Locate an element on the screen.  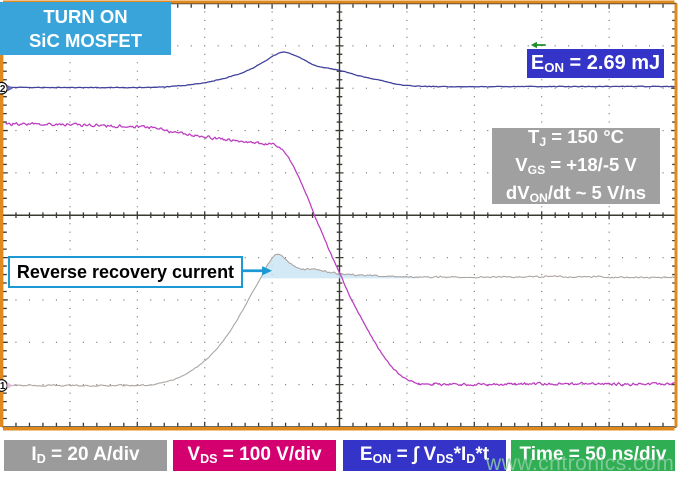
condition-dvdt: dVON/dt ~ 5 V/ns is located at coordinates (576, 193).